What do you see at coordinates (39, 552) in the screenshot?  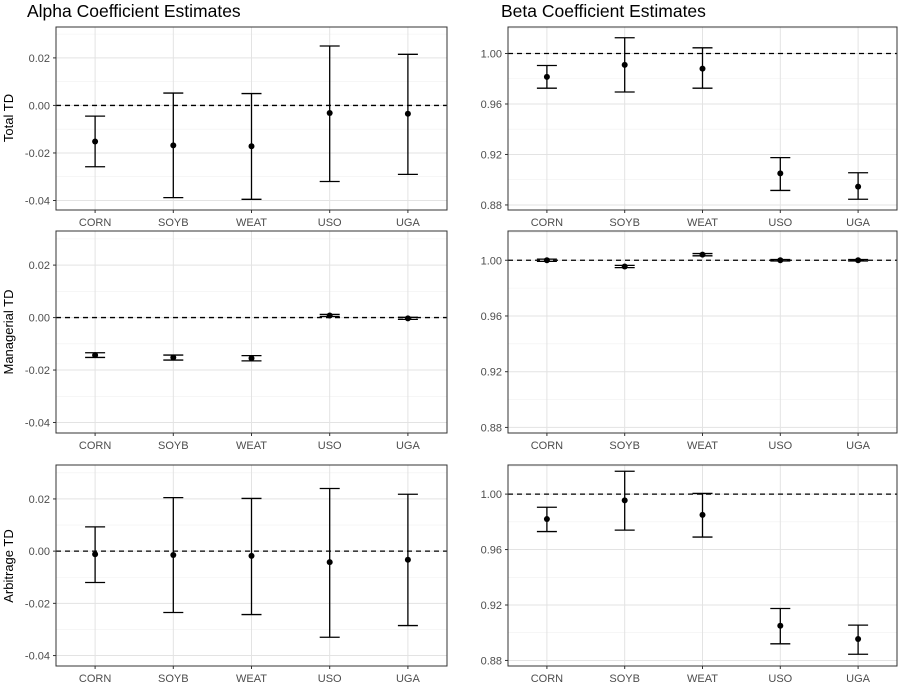 I see `panel-alpha-arbitrage-y-tick-label: 0.00` at bounding box center [39, 552].